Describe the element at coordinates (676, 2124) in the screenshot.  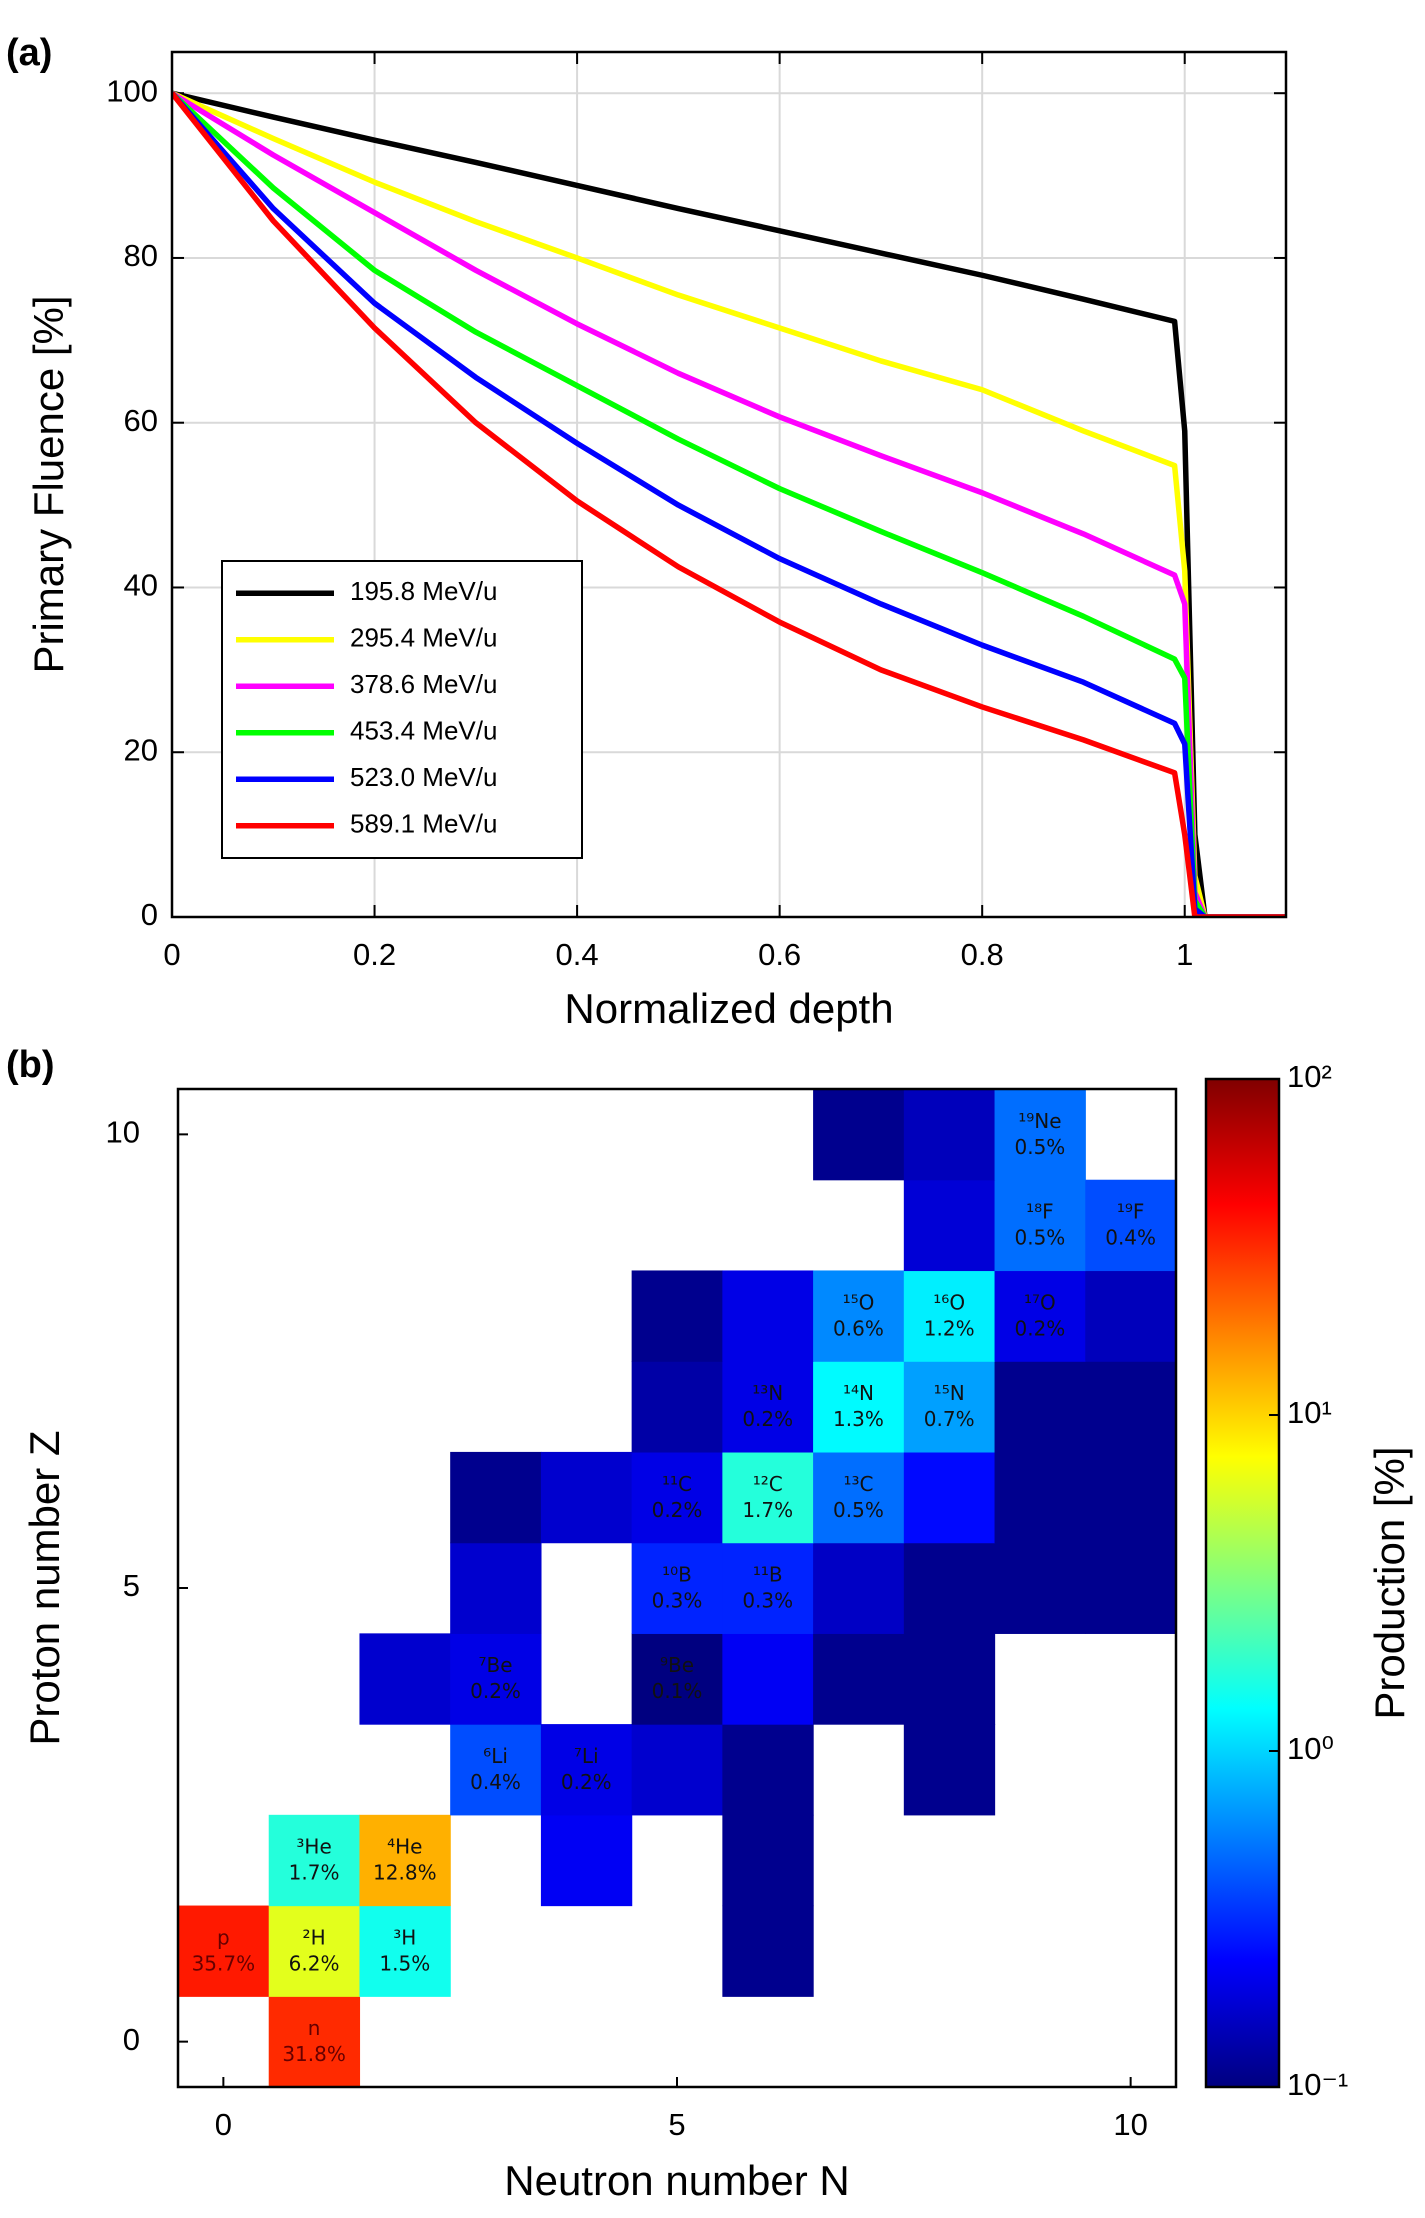
I see `x-tick-label: 5` at that location.